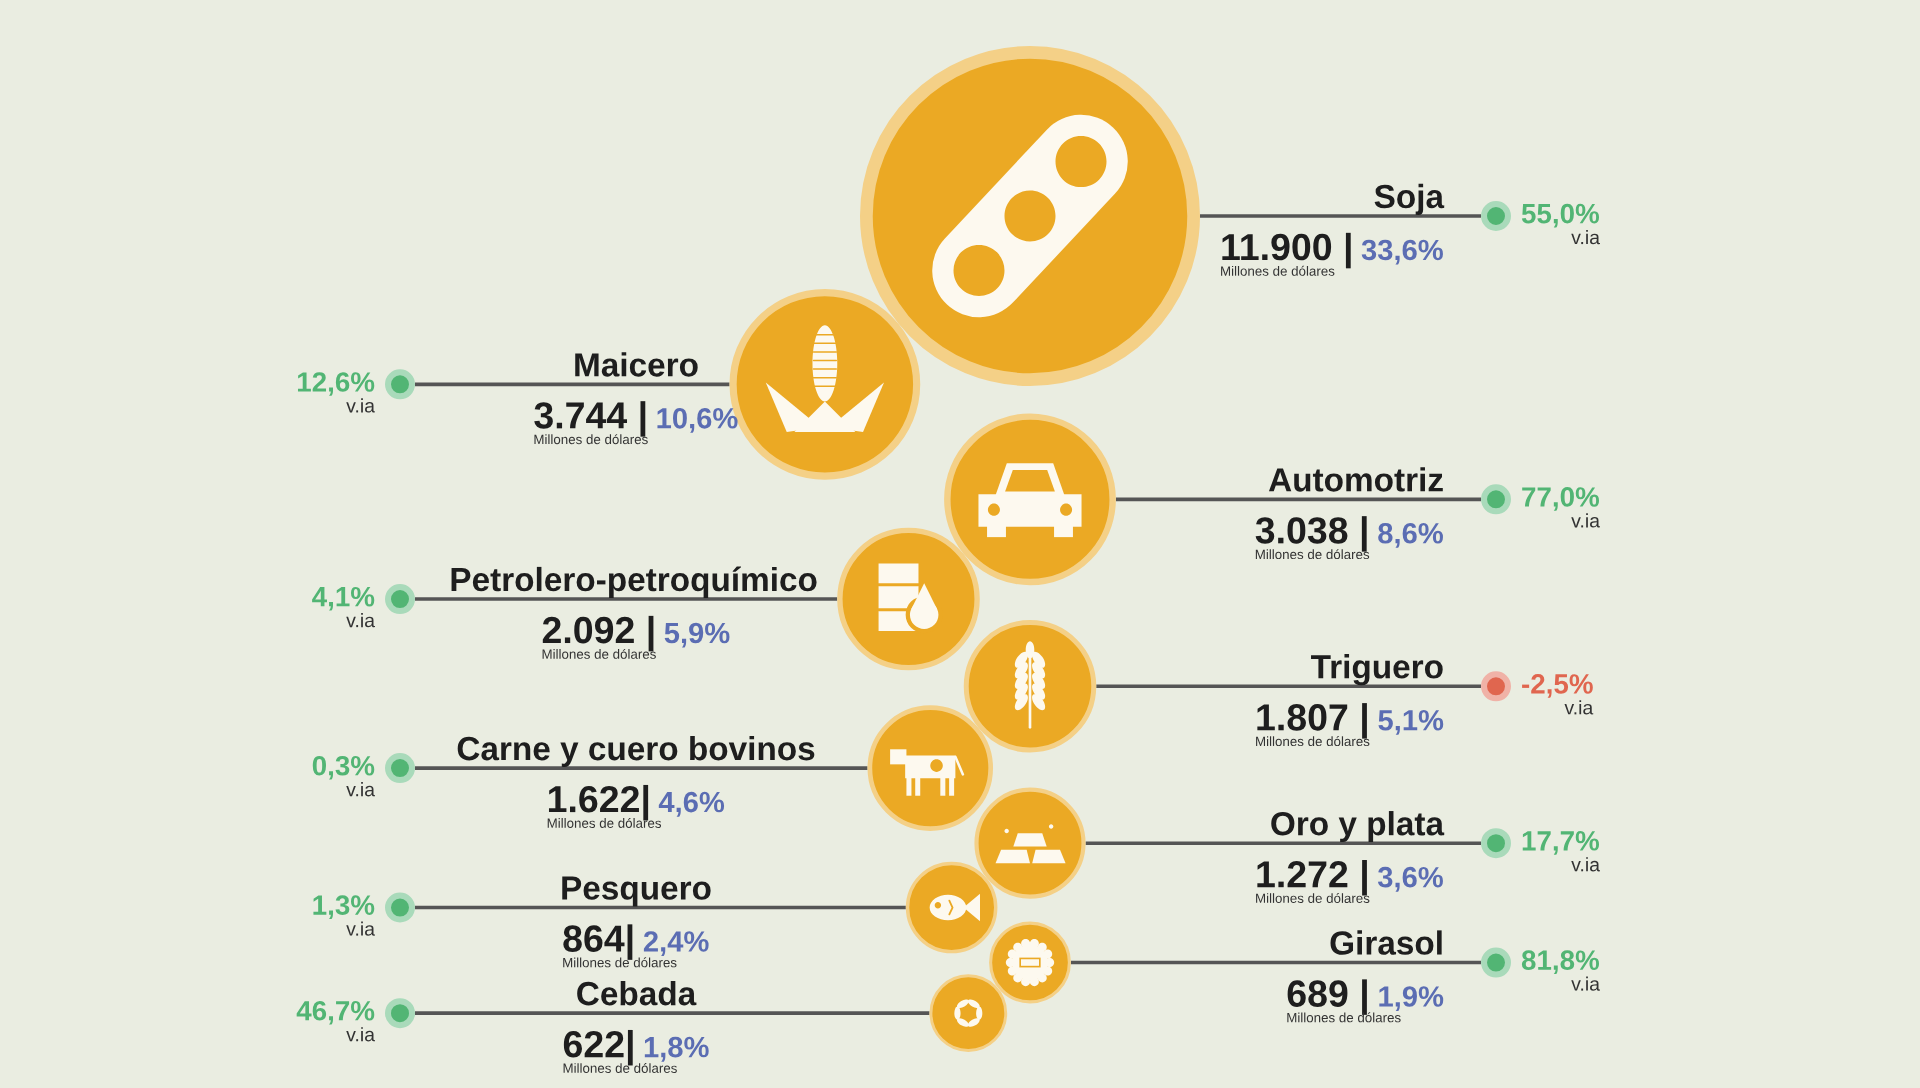 The height and width of the screenshot is (1088, 1920). I want to click on data-label: 3.744 |, so click(590, 419).